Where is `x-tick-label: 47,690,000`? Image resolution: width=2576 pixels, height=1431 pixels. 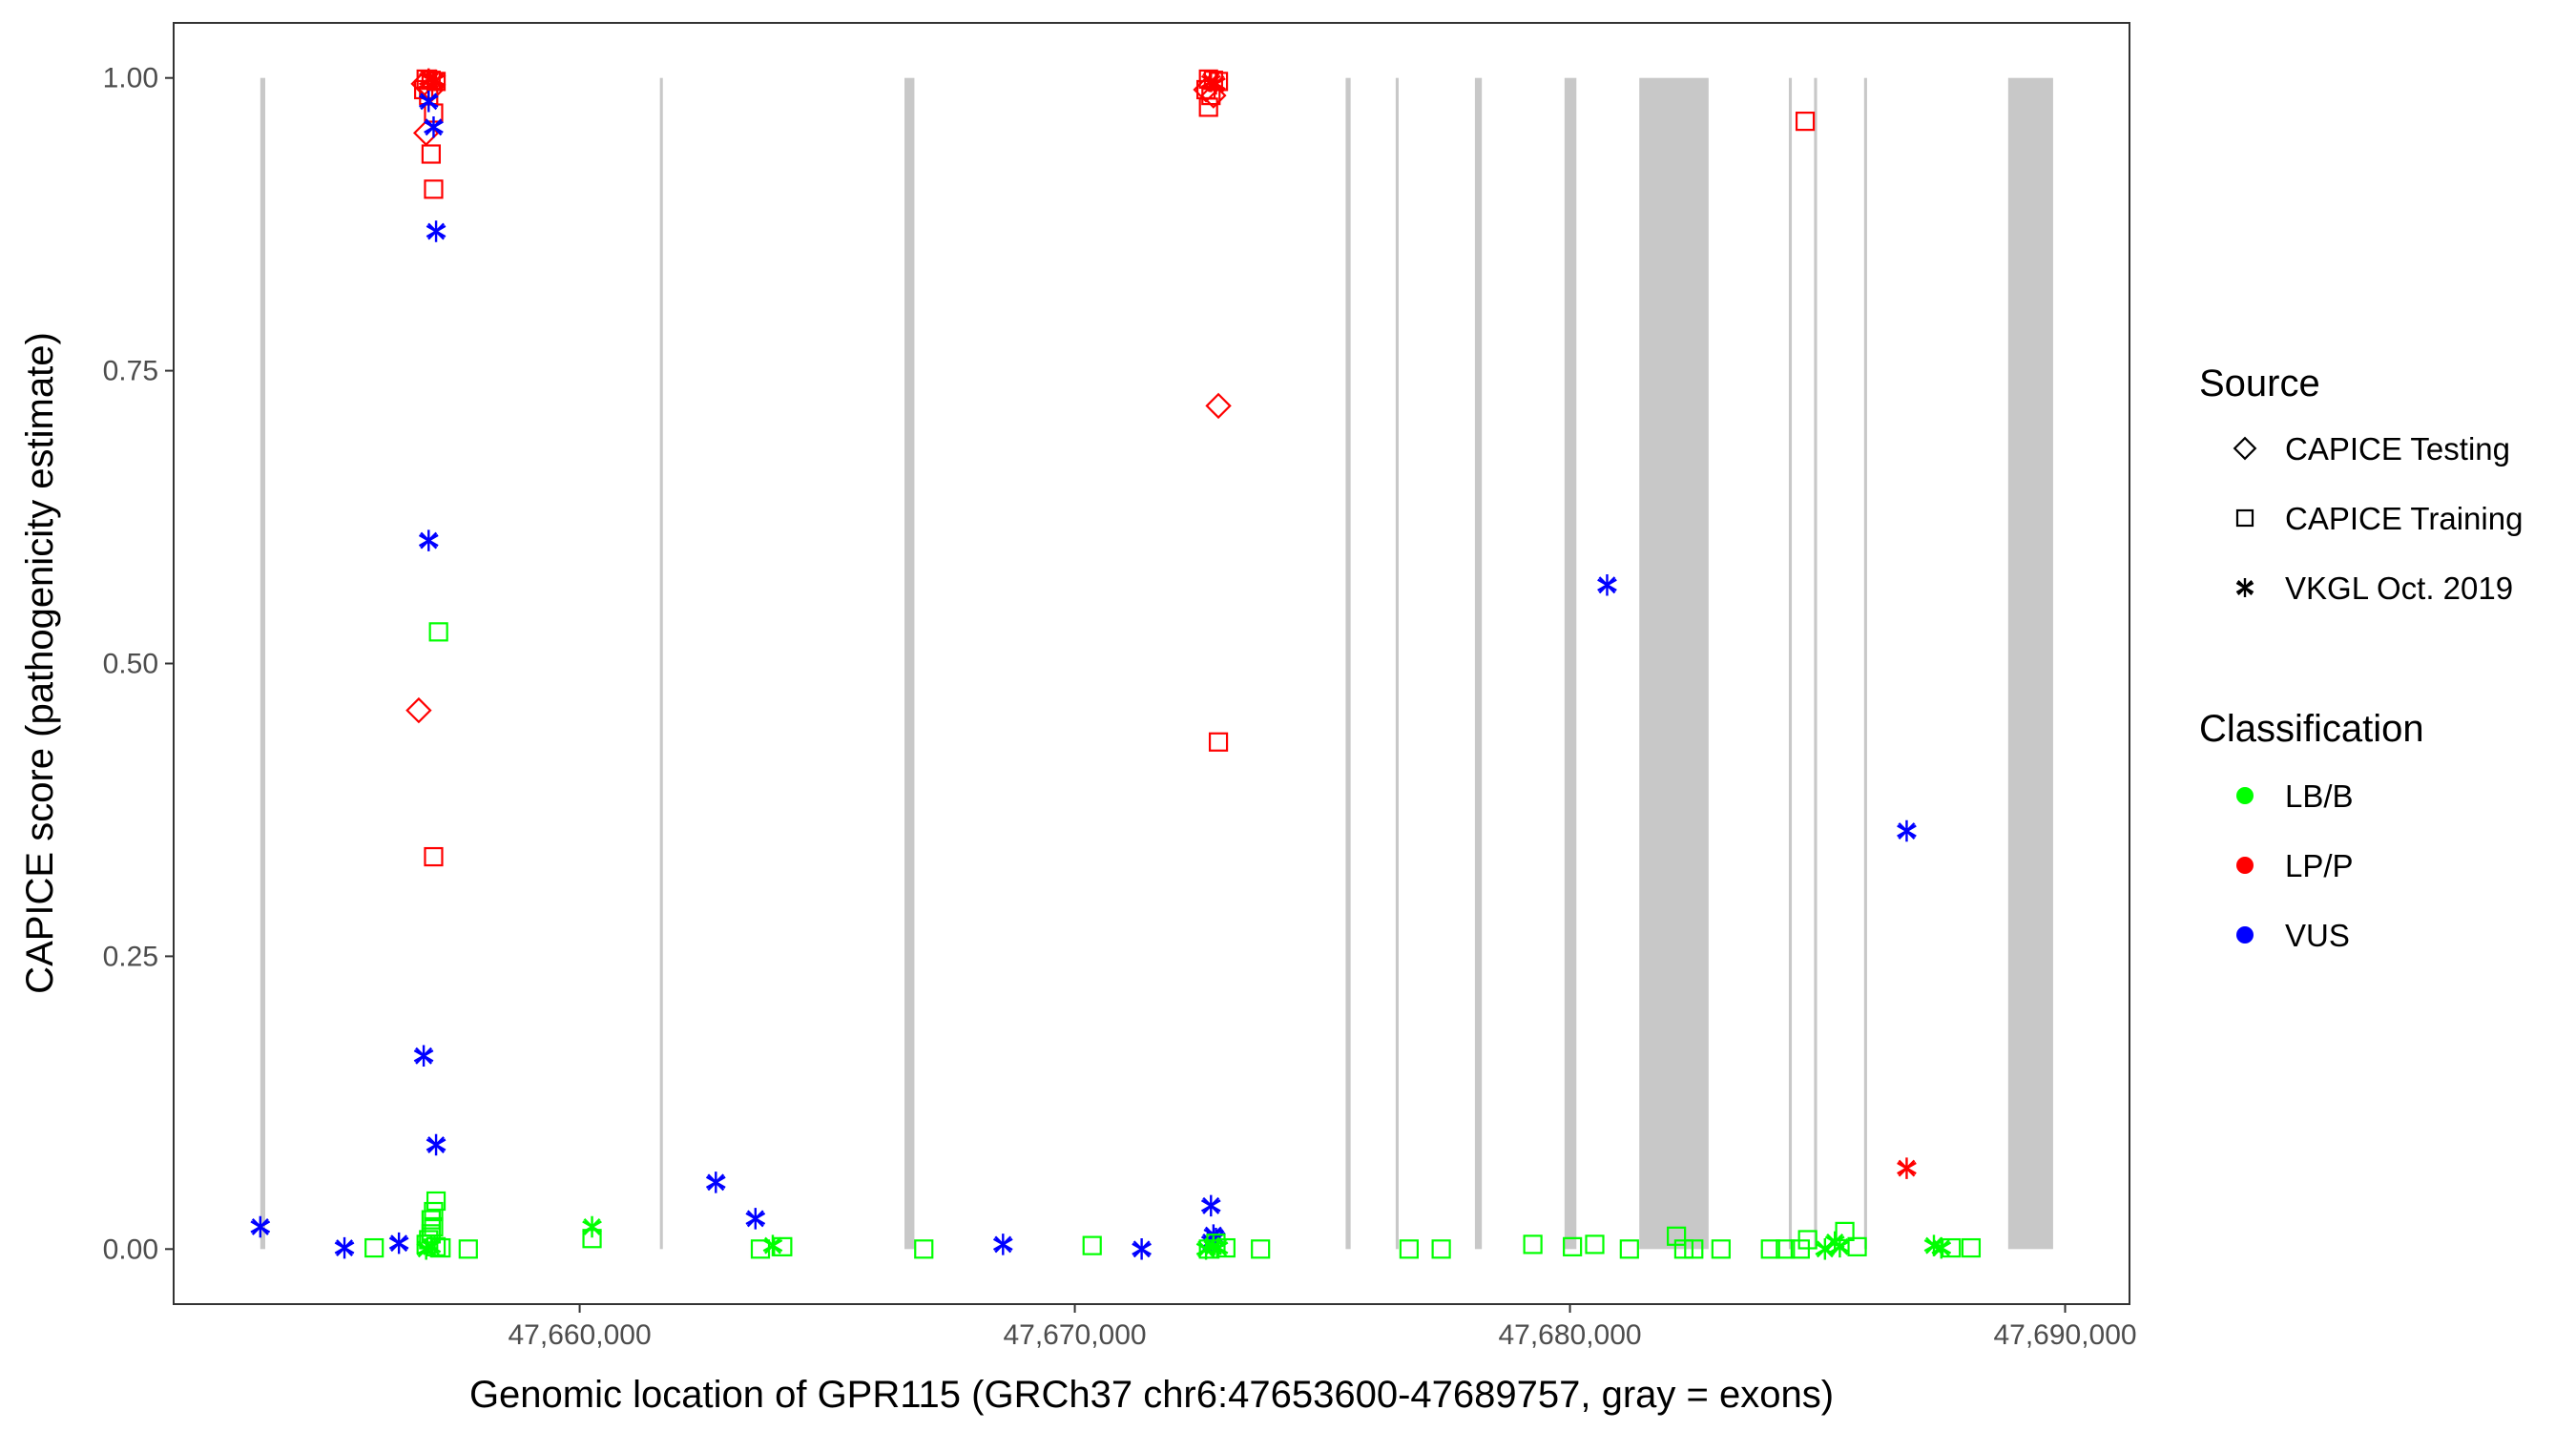
x-tick-label: 47,690,000 is located at coordinates (2064, 1335).